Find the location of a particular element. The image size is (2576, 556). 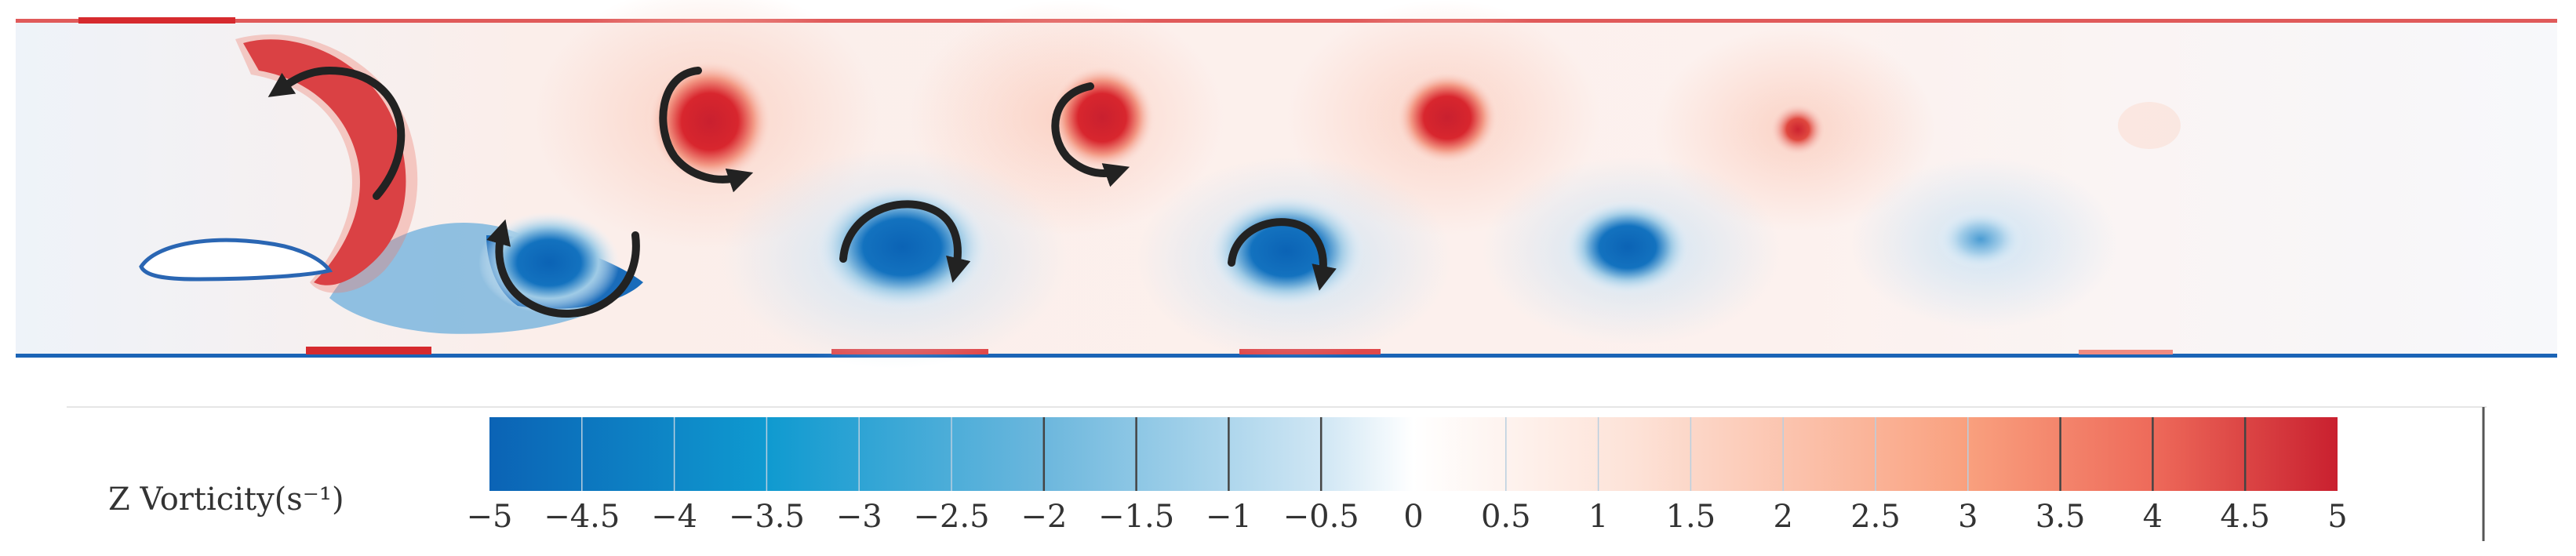

top-wall-red-spot is located at coordinates (156, 21).